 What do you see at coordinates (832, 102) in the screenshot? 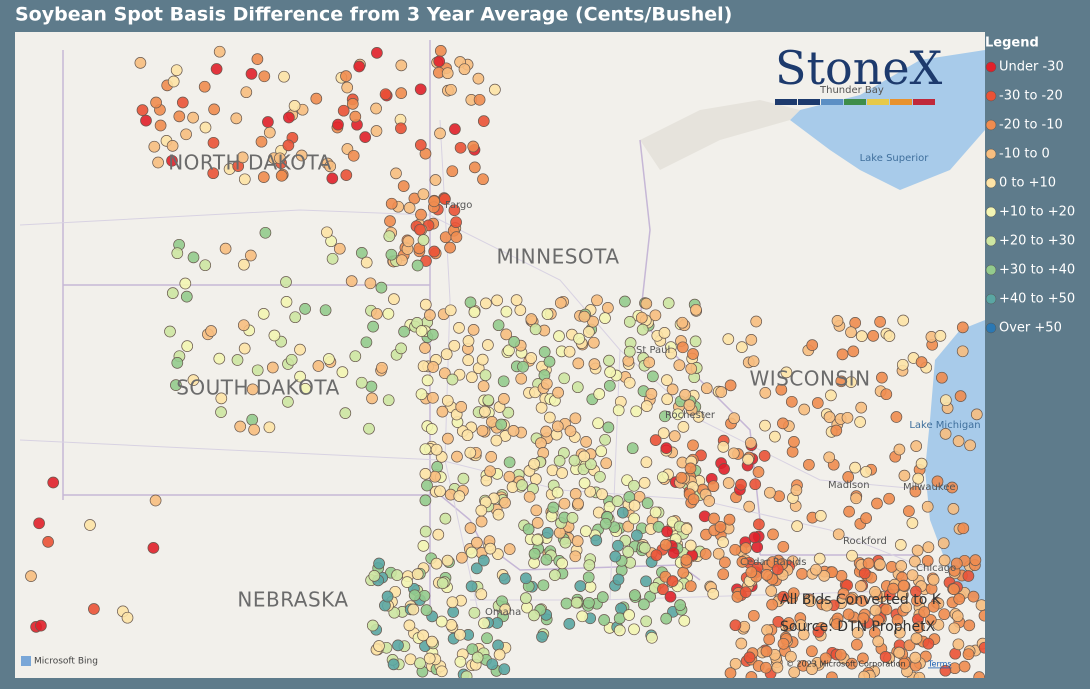
I see `logo-bar-seg` at bounding box center [832, 102].